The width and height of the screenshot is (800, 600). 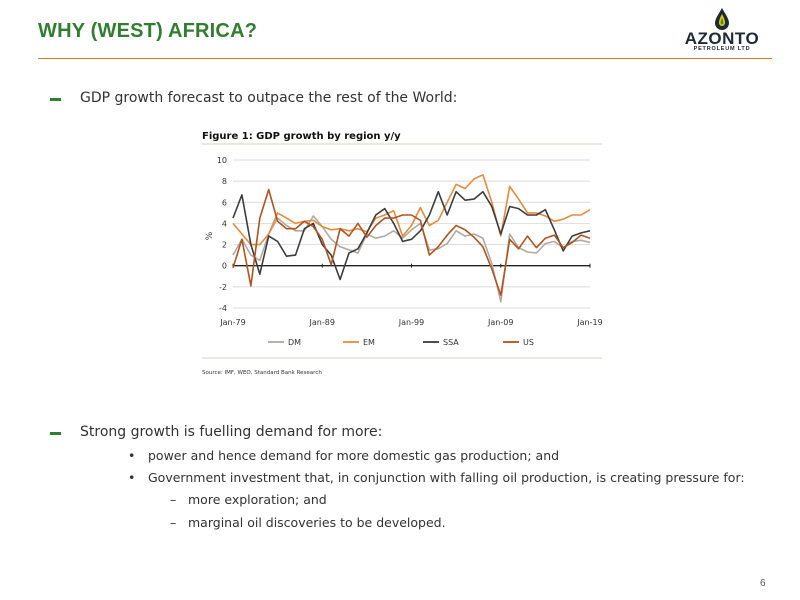 What do you see at coordinates (222, 160) in the screenshot?
I see `y-tick-label: 10` at bounding box center [222, 160].